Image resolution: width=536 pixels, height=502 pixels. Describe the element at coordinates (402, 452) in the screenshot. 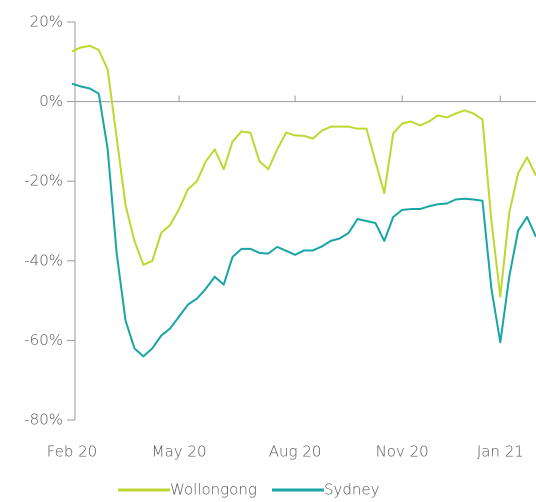

I see `x-tick-label: Nov 20` at that location.